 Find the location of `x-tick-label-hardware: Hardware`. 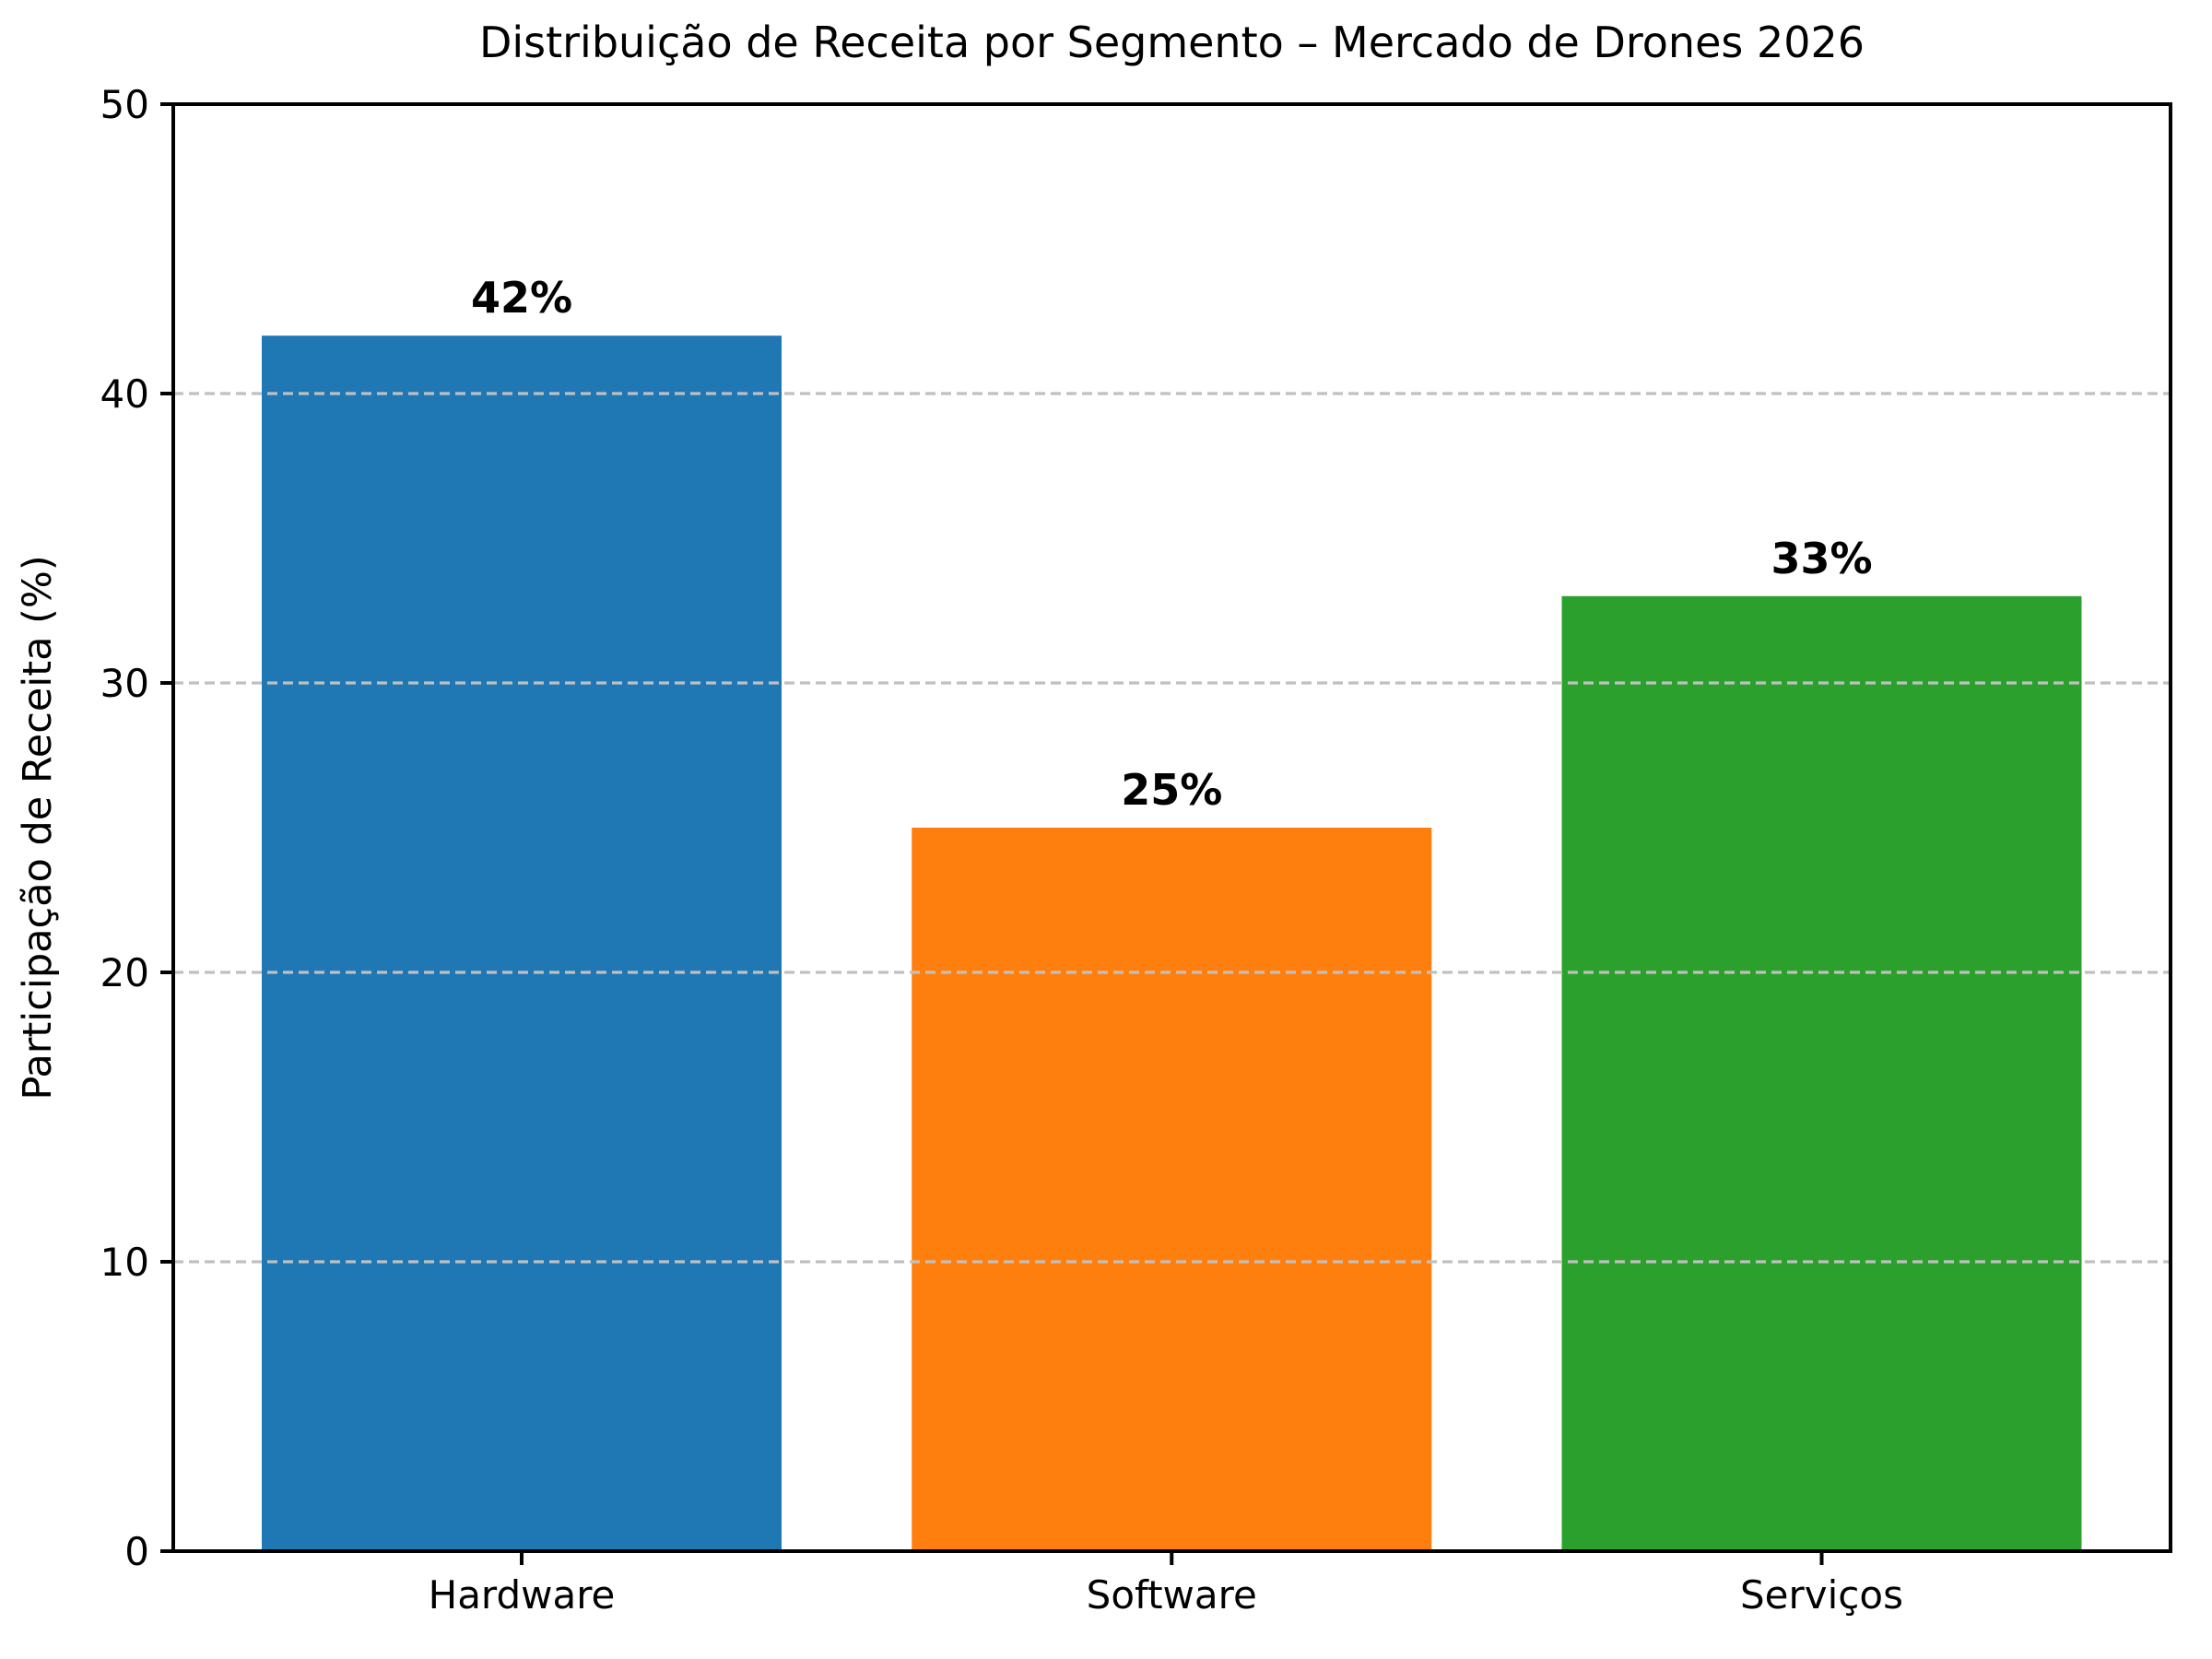

x-tick-label-hardware: Hardware is located at coordinates (522, 1595).